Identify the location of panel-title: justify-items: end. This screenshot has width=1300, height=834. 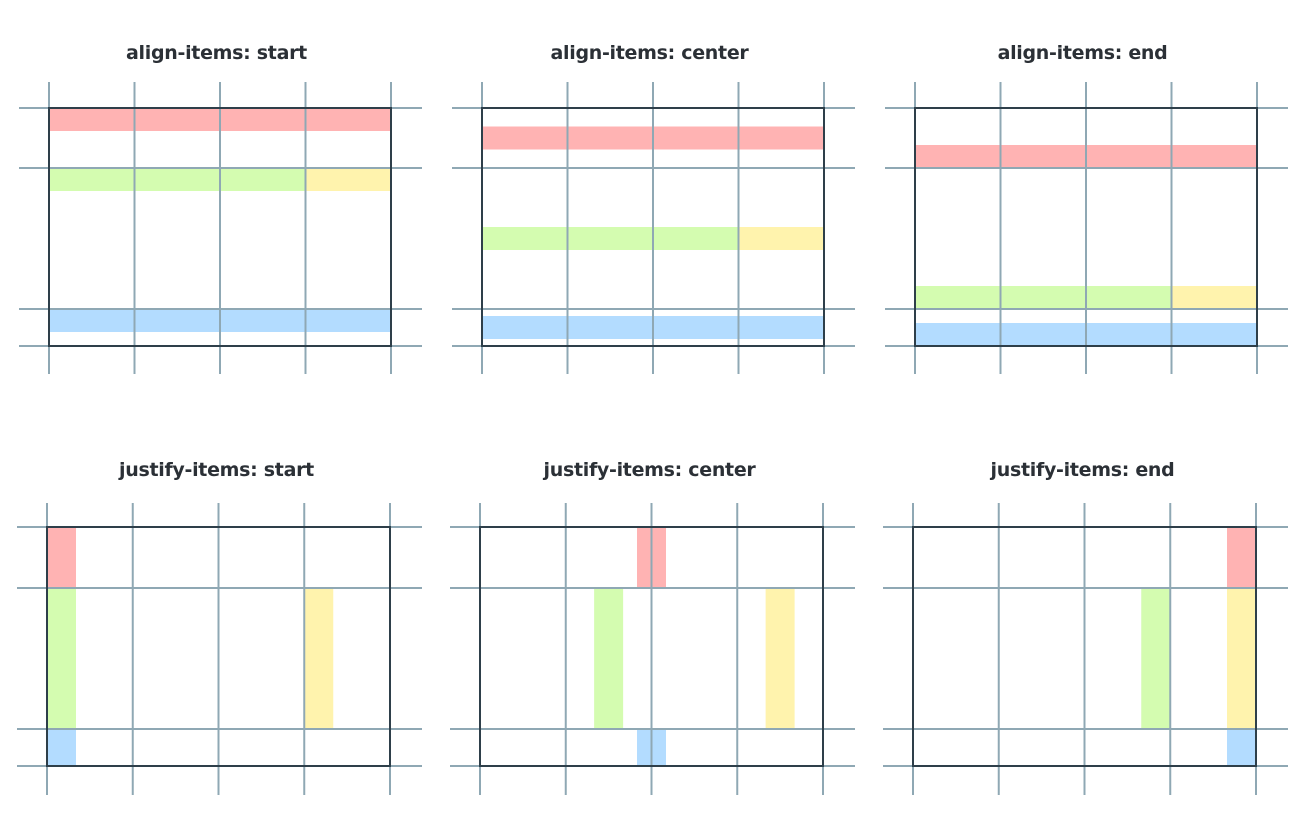
(1082, 470).